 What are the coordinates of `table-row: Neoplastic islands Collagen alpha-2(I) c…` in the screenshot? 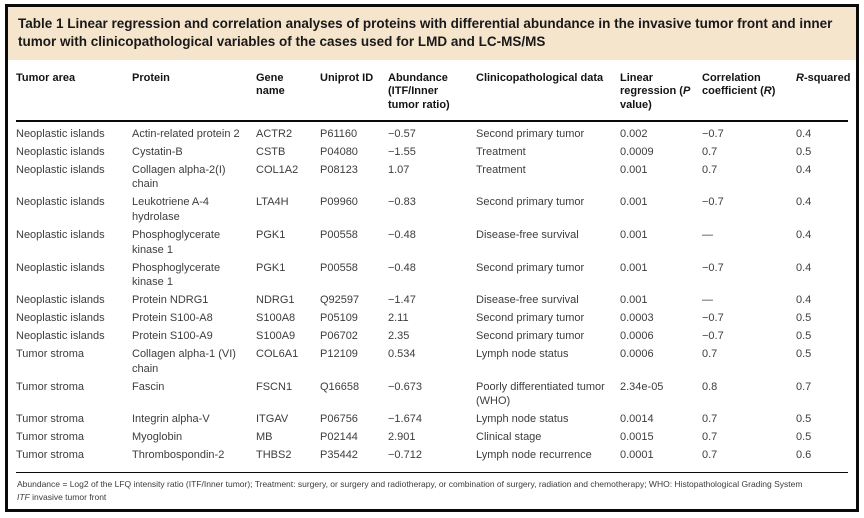 It's located at (432, 177).